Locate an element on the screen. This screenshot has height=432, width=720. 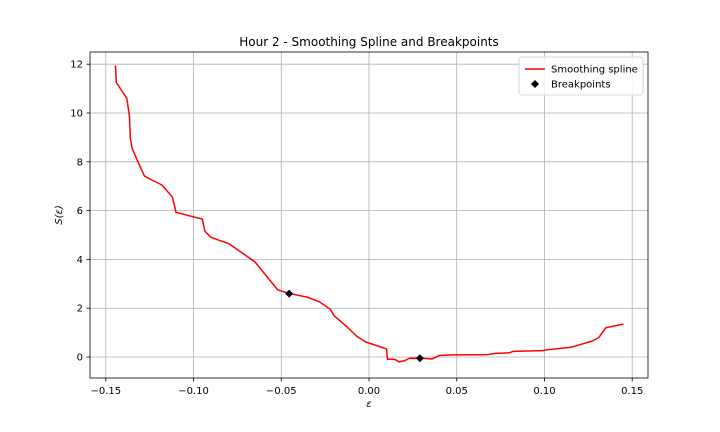
y-tick-label: 10 is located at coordinates (76, 114).